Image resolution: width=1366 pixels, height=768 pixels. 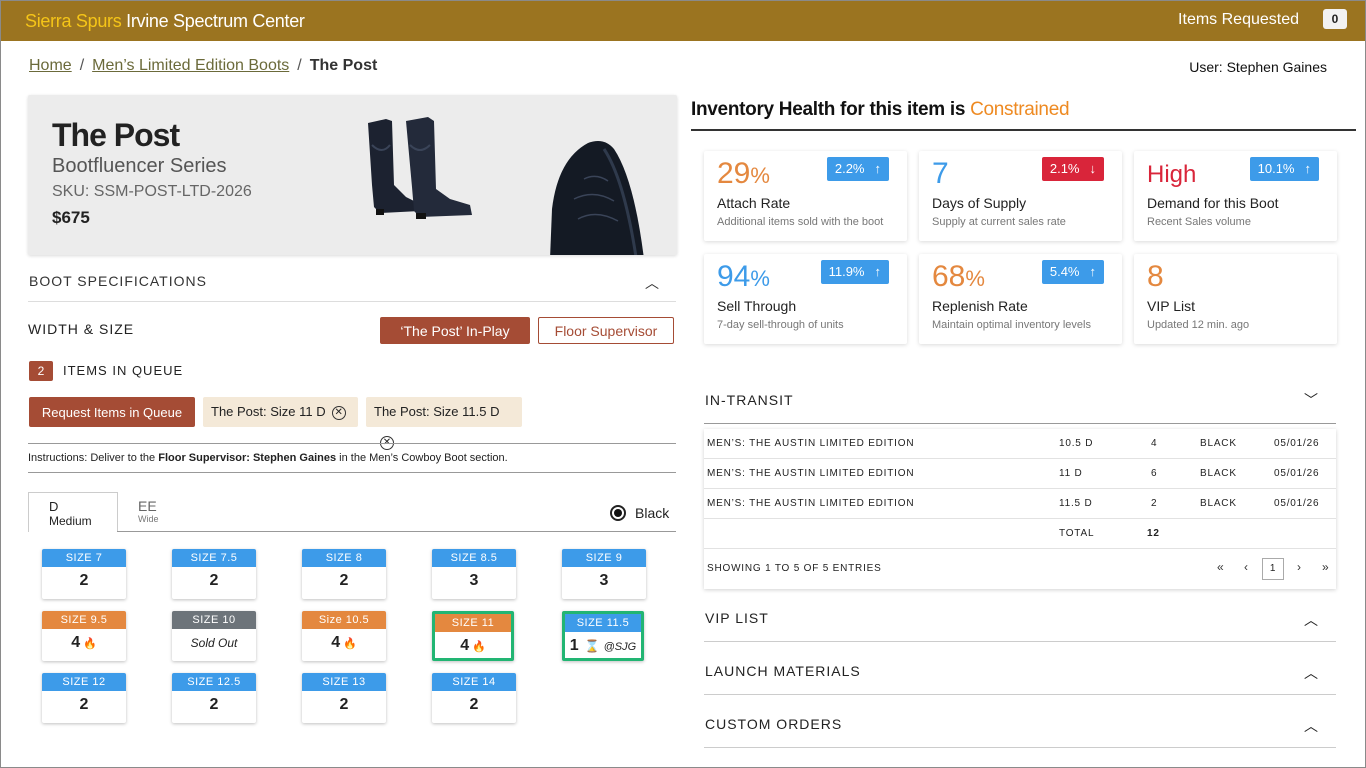 I want to click on prev-page-icon: ‹, so click(x=1246, y=567).